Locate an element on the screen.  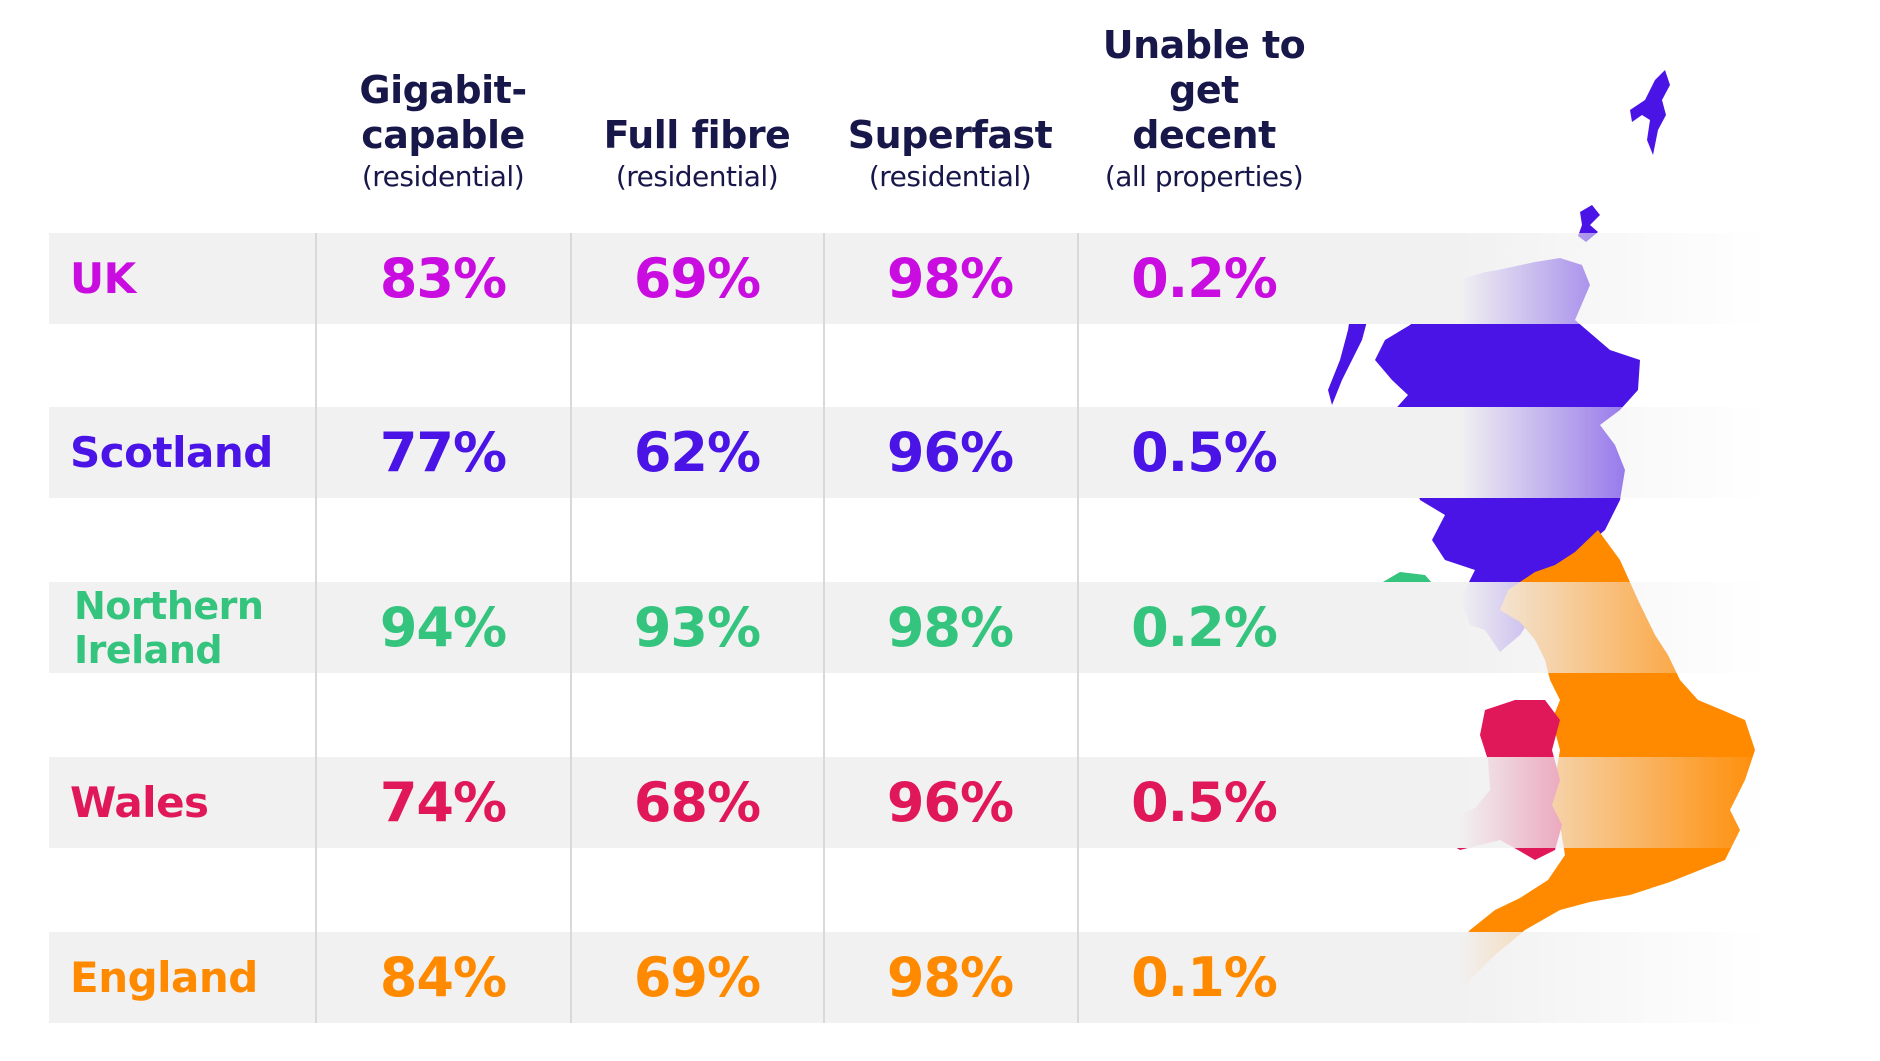
table-cell: 83% is located at coordinates (443, 278).